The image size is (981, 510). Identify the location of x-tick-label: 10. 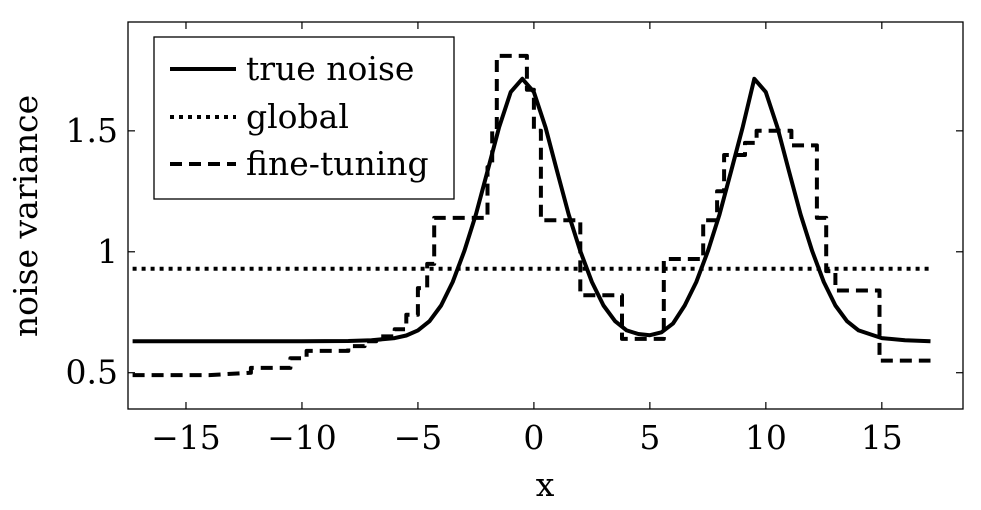
(766, 437).